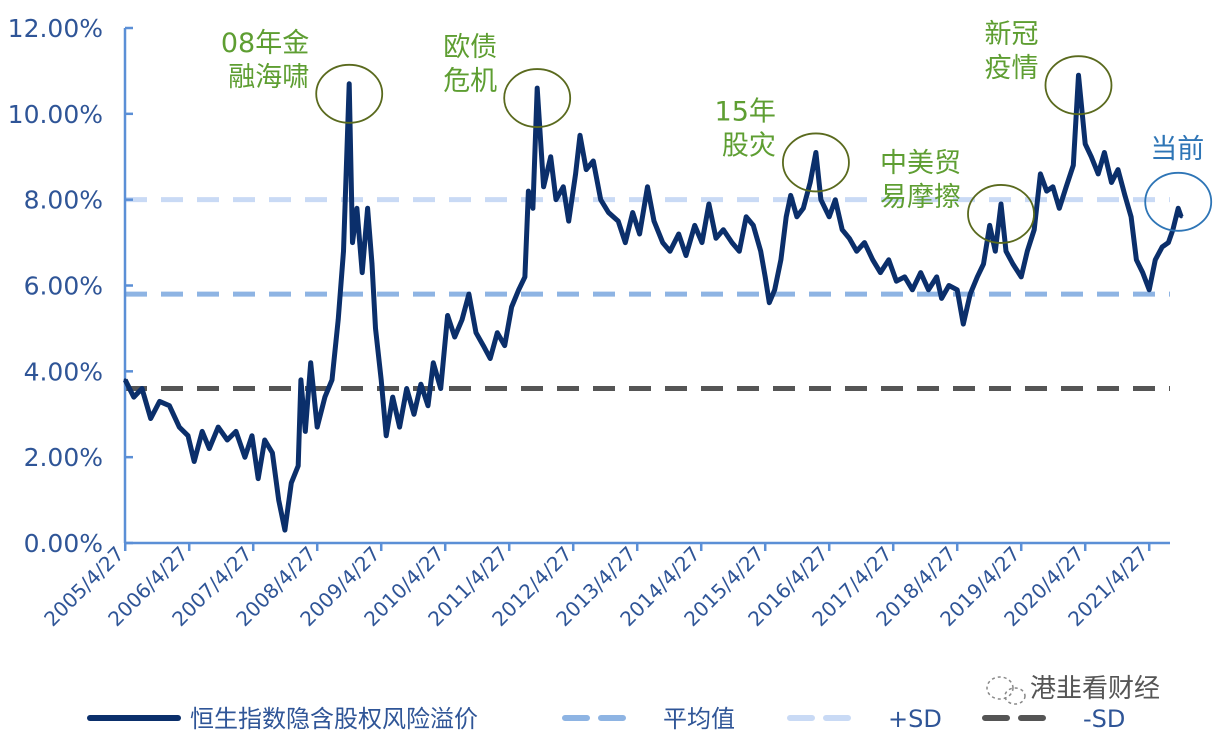  I want to click on watermark: 港韭看财经, so click(1073, 689).